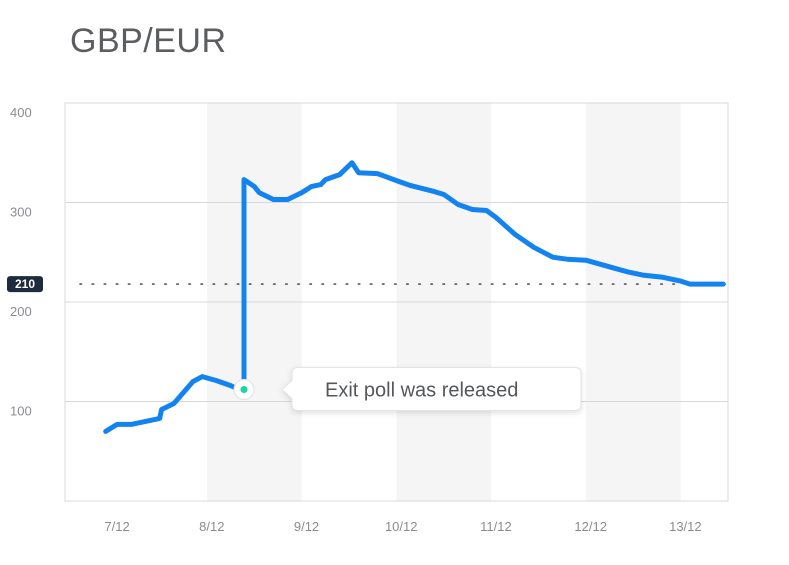  I want to click on annotation-bubble, so click(431, 389).